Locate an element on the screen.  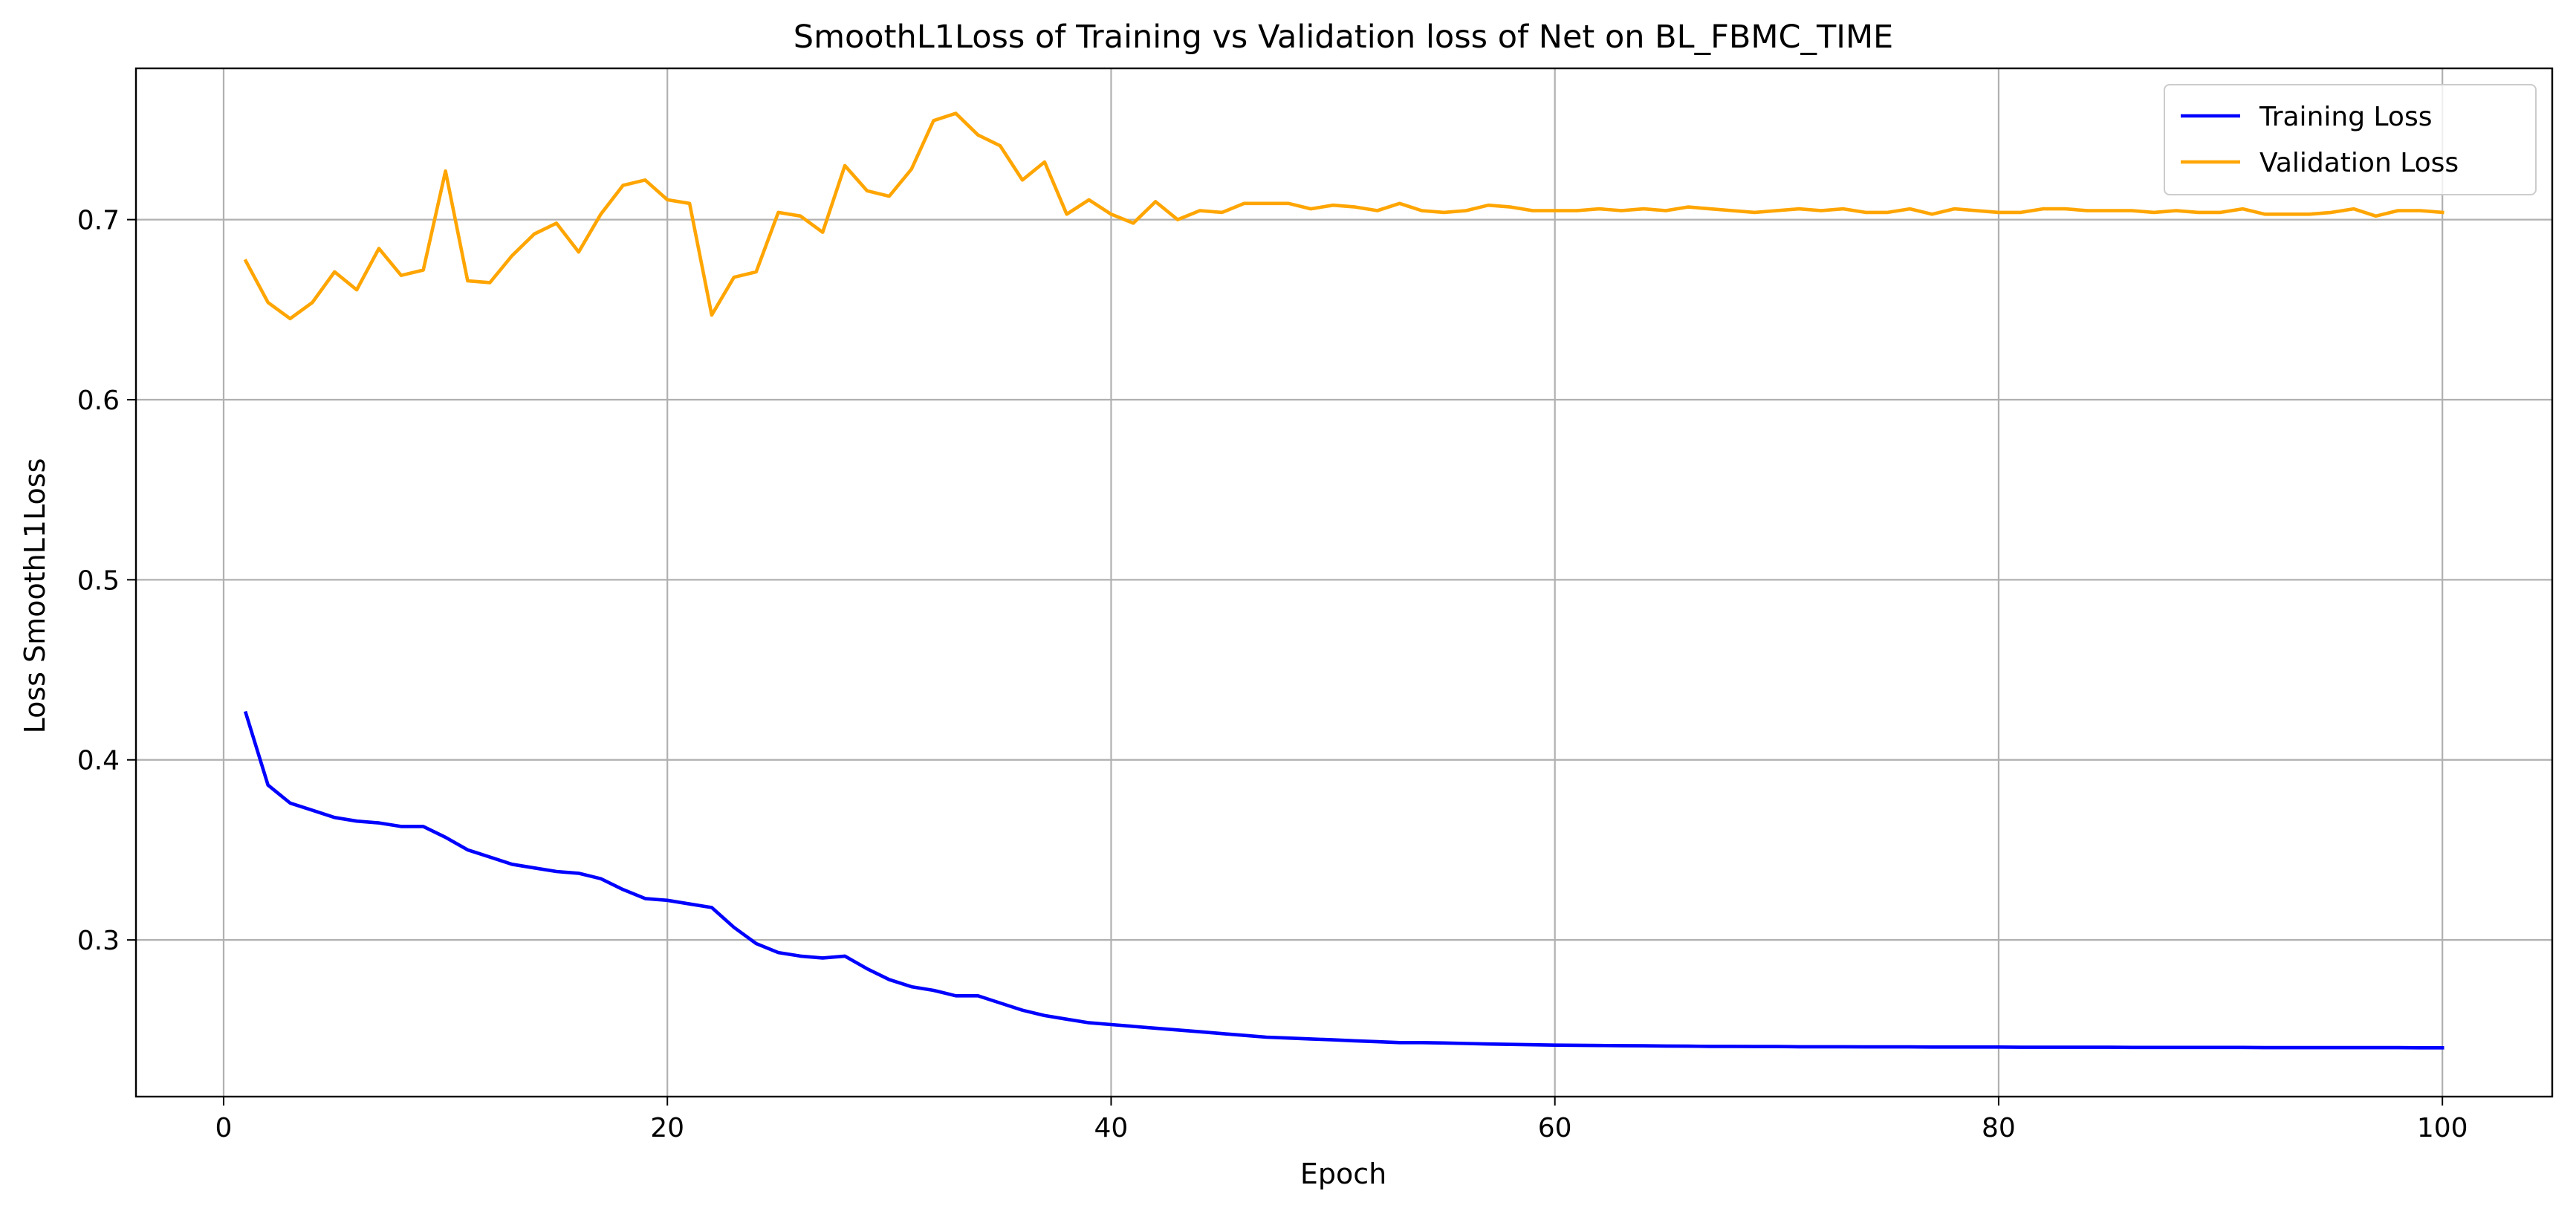
y-axis-label: Loss SmoothL1Loss is located at coordinates (35, 596).